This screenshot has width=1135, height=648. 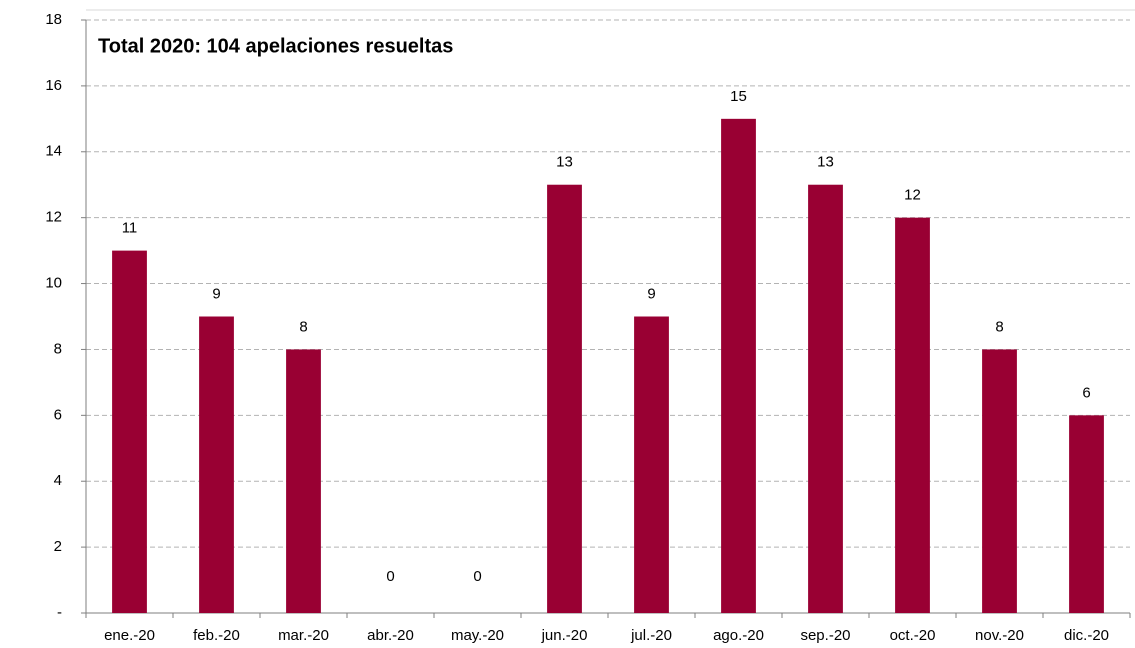 What do you see at coordinates (130, 228) in the screenshot?
I see `data-label: 11` at bounding box center [130, 228].